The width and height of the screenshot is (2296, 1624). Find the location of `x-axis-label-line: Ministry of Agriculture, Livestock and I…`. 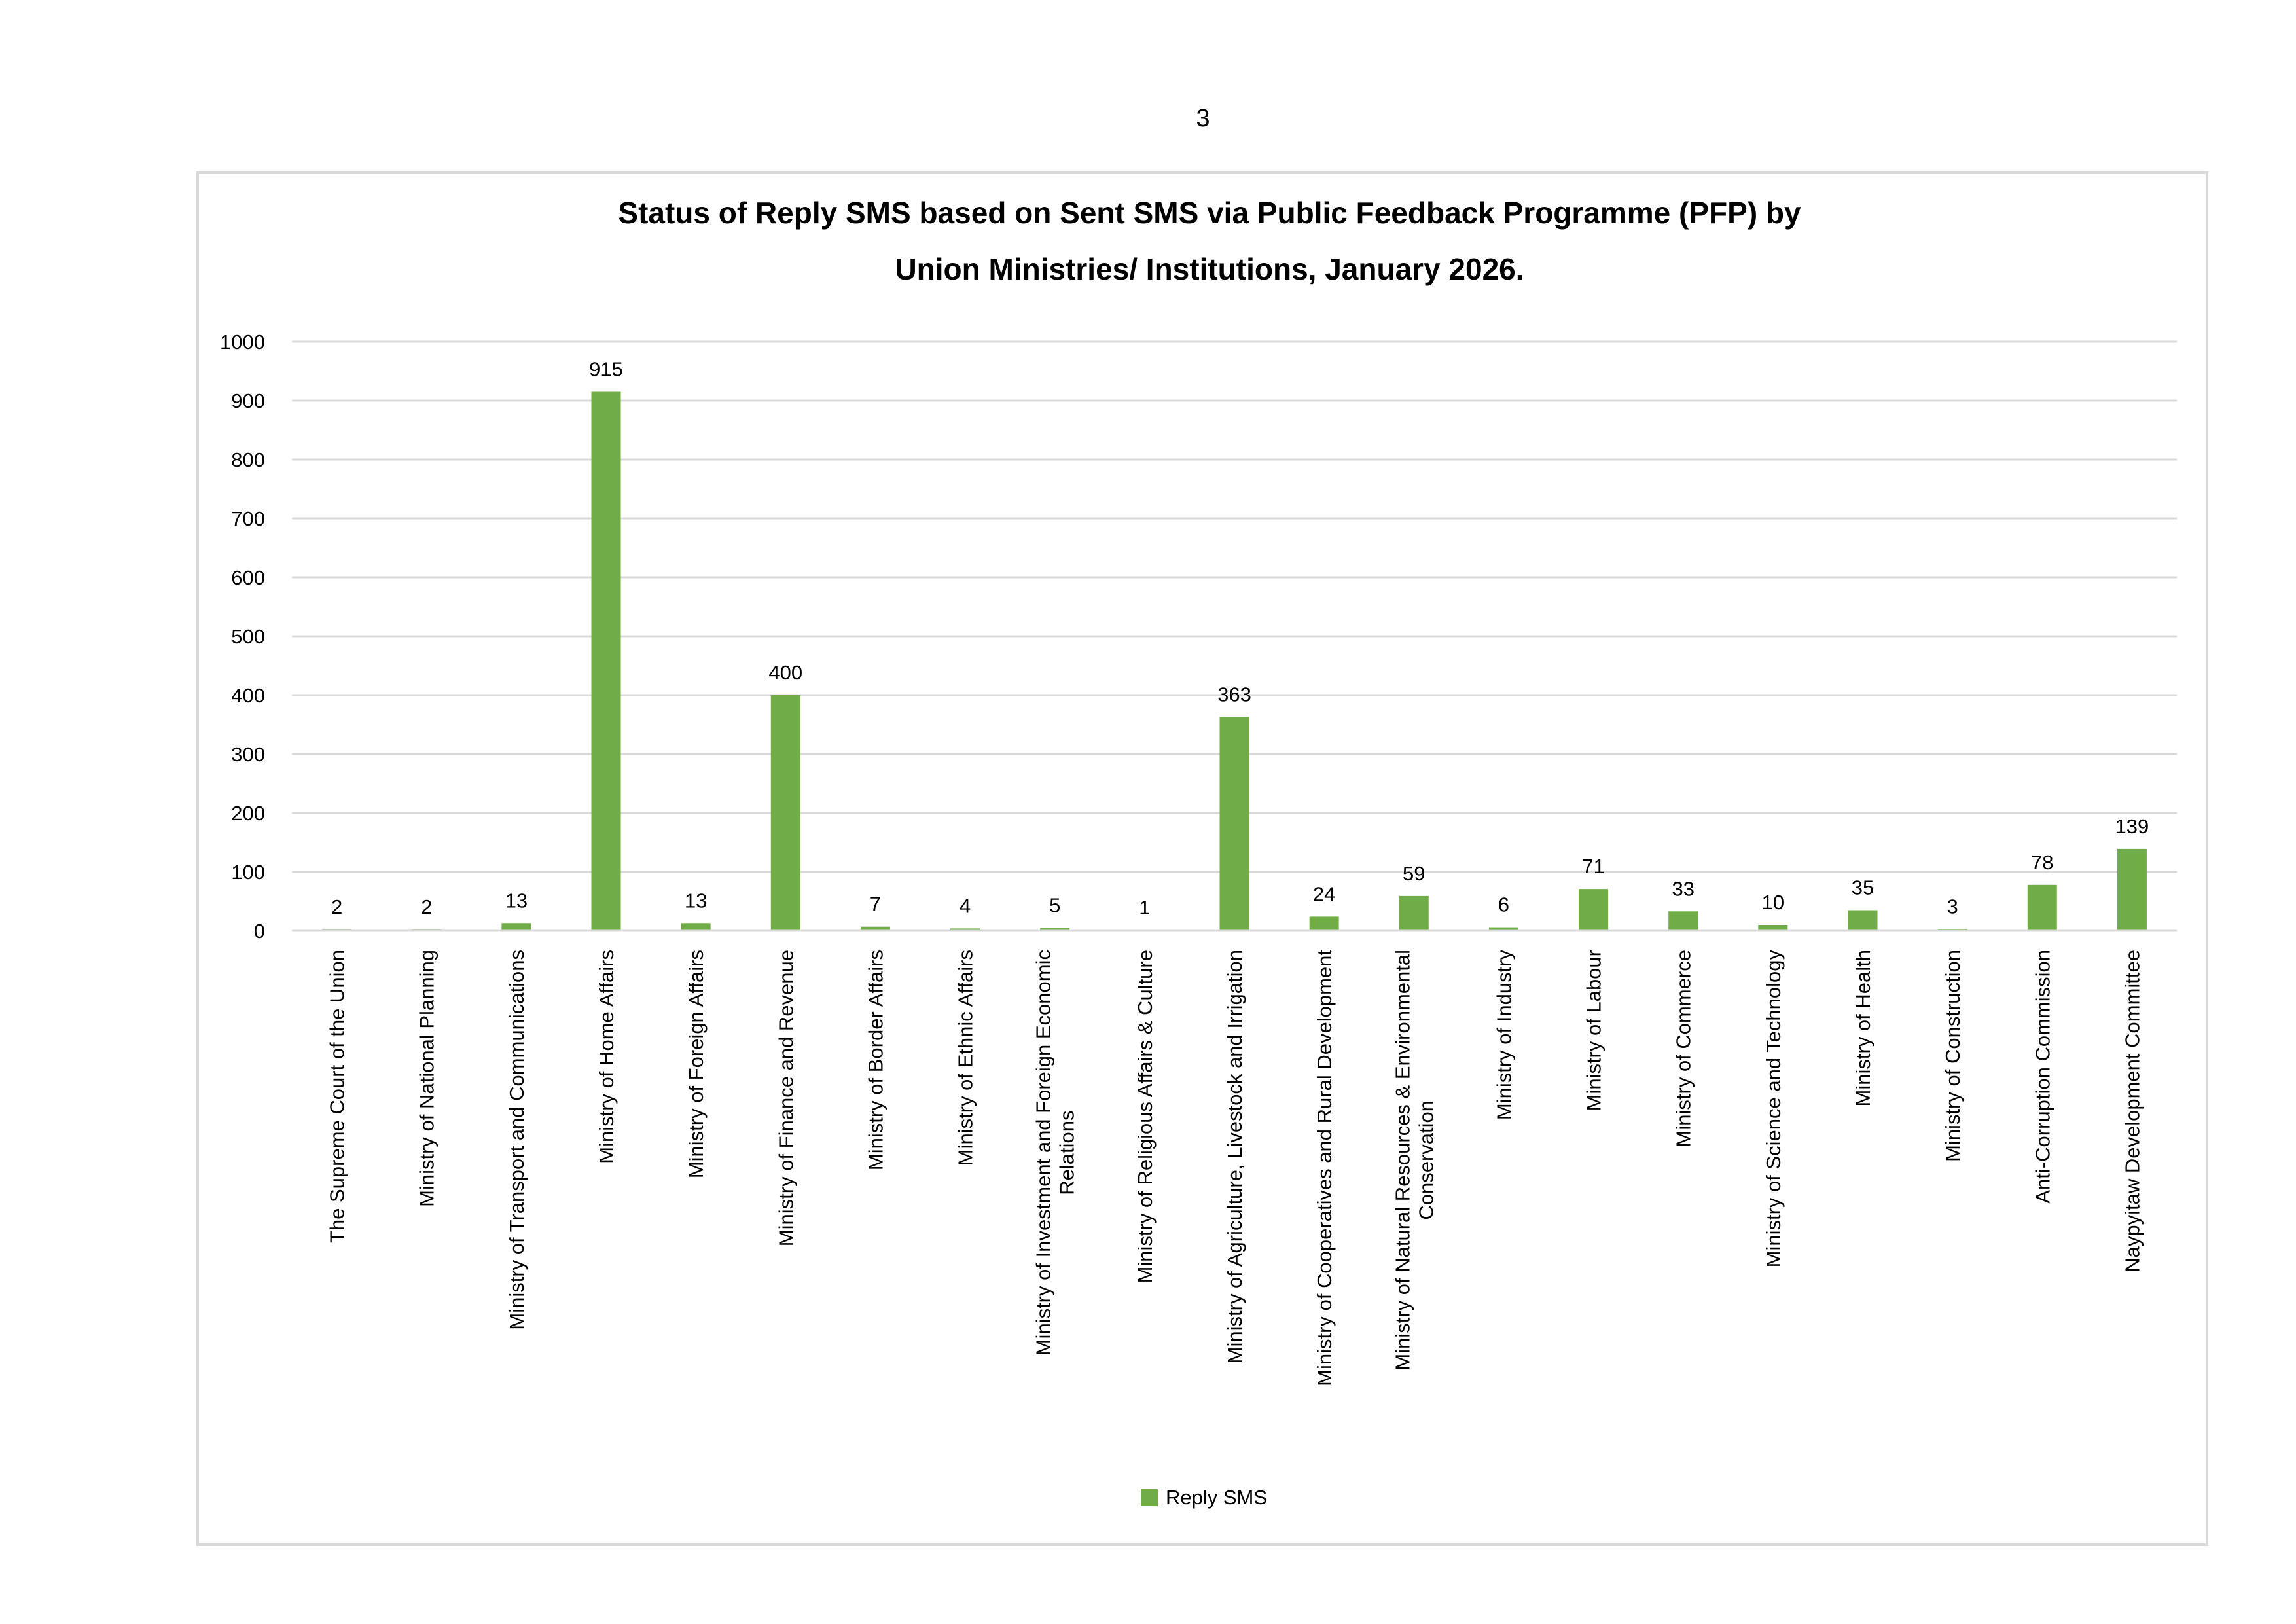

x-axis-label-line: Ministry of Agriculture, Livestock and I… is located at coordinates (1234, 1156).